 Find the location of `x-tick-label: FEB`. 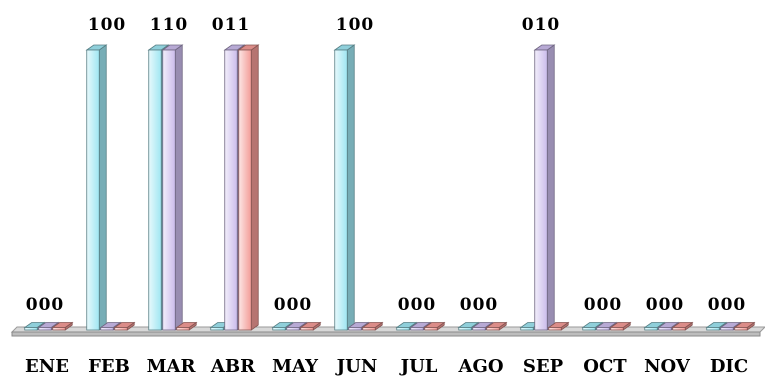

x-tick-label: FEB is located at coordinates (109, 366).